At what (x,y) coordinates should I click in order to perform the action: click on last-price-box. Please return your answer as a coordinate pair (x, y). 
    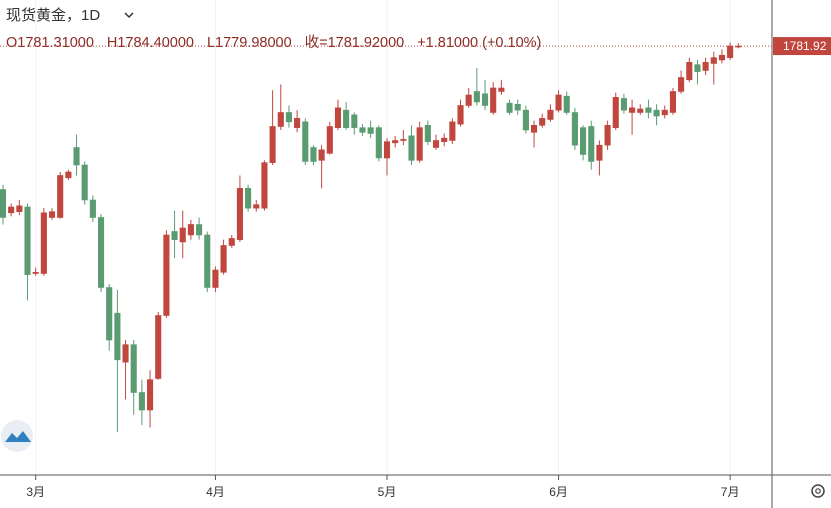
    Looking at the image, I should click on (802, 46).